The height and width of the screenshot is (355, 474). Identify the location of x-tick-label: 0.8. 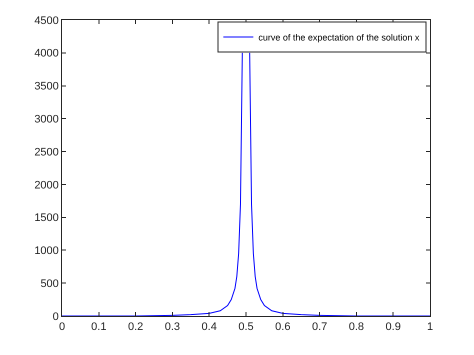
(356, 327).